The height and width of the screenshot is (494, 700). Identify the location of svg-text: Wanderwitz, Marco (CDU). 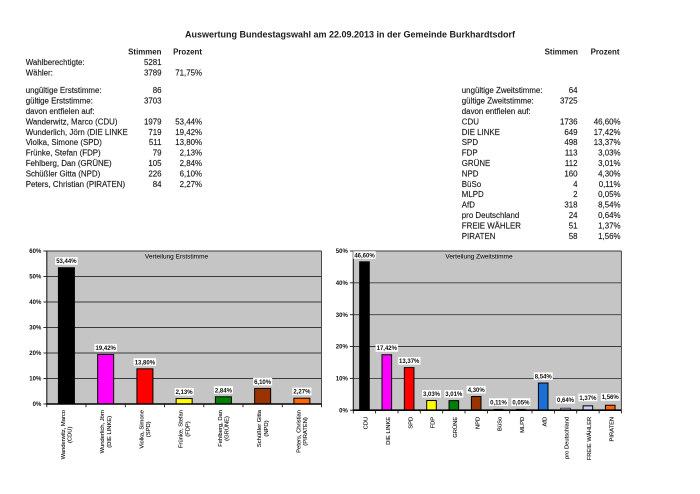
(72, 121).